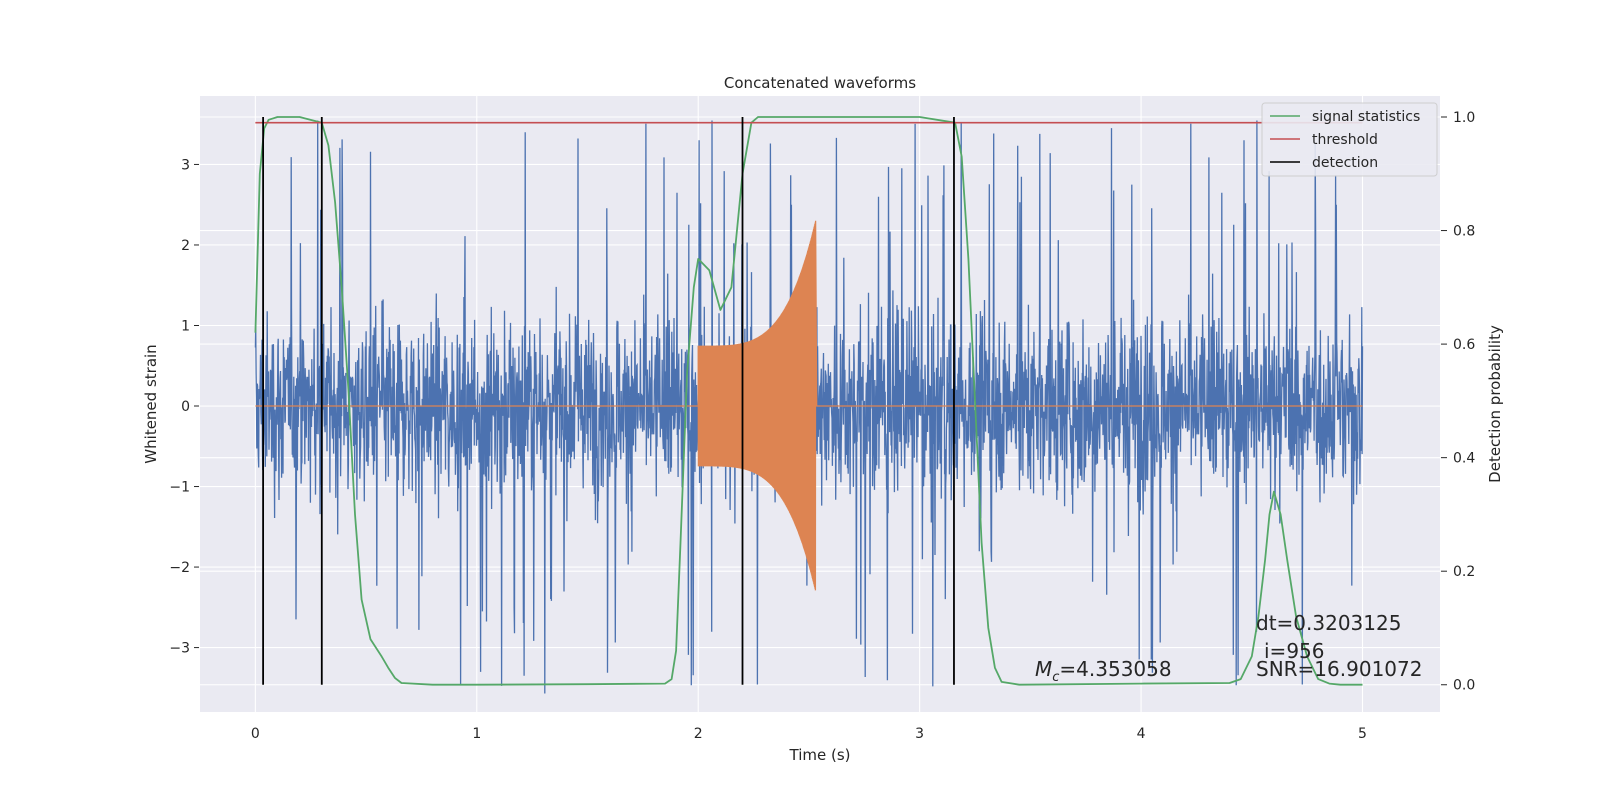 The height and width of the screenshot is (800, 1600). What do you see at coordinates (179, 568) in the screenshot?
I see `y-tick-label: −2` at bounding box center [179, 568].